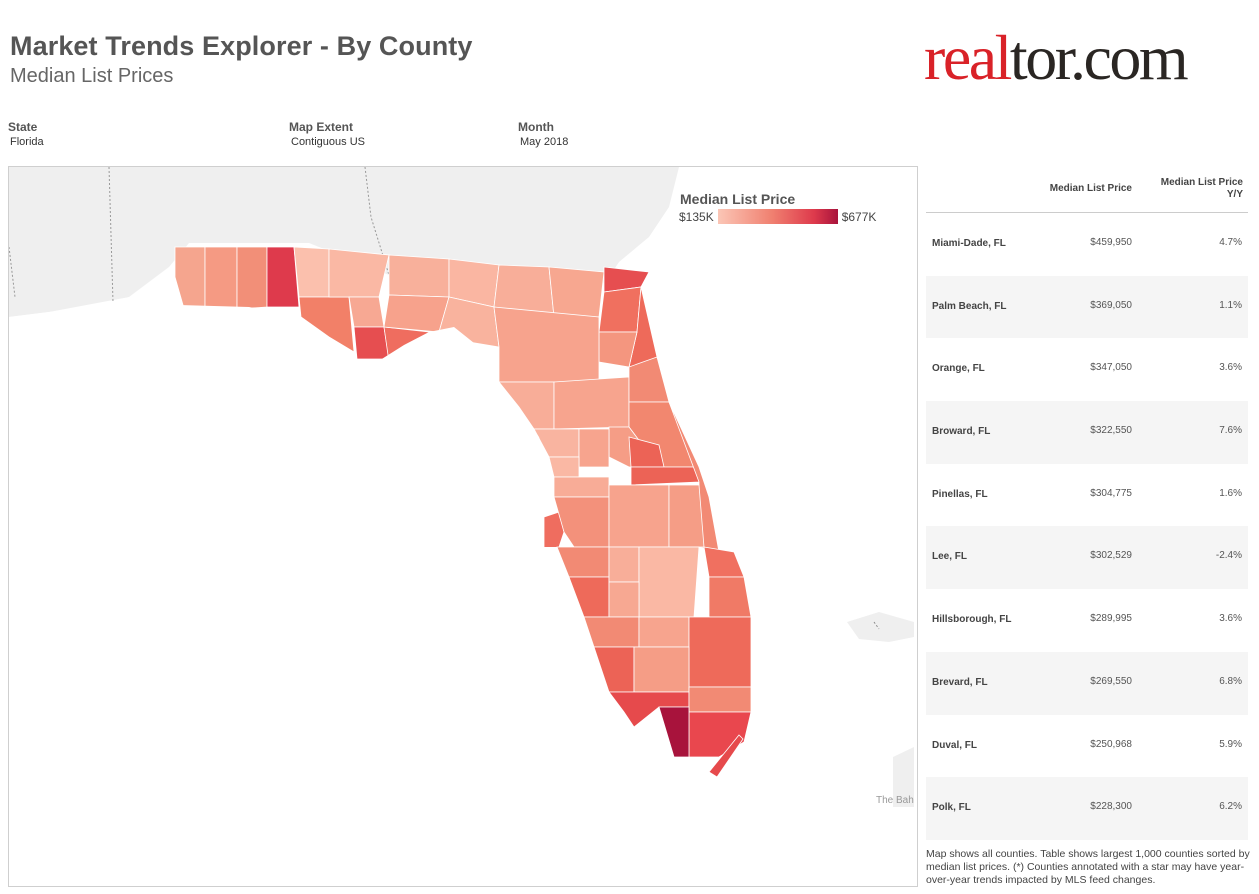 The image size is (1259, 894). I want to click on county-orange, so click(665, 476).